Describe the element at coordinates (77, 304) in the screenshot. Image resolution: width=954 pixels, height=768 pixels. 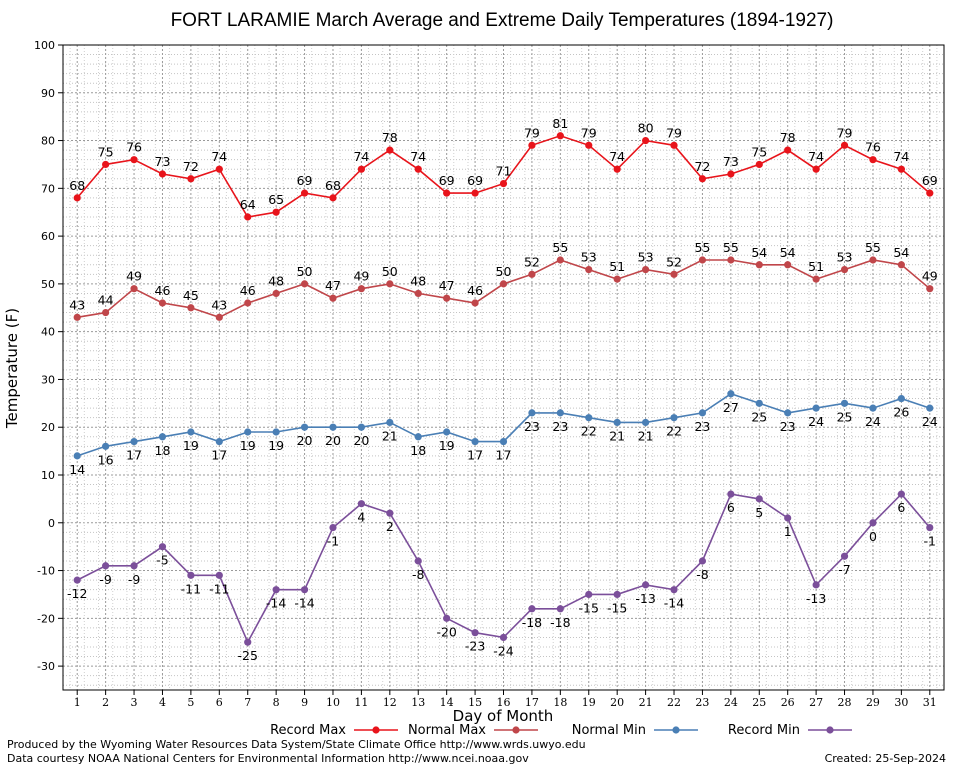
I see `normal-max-data-label: 43` at that location.